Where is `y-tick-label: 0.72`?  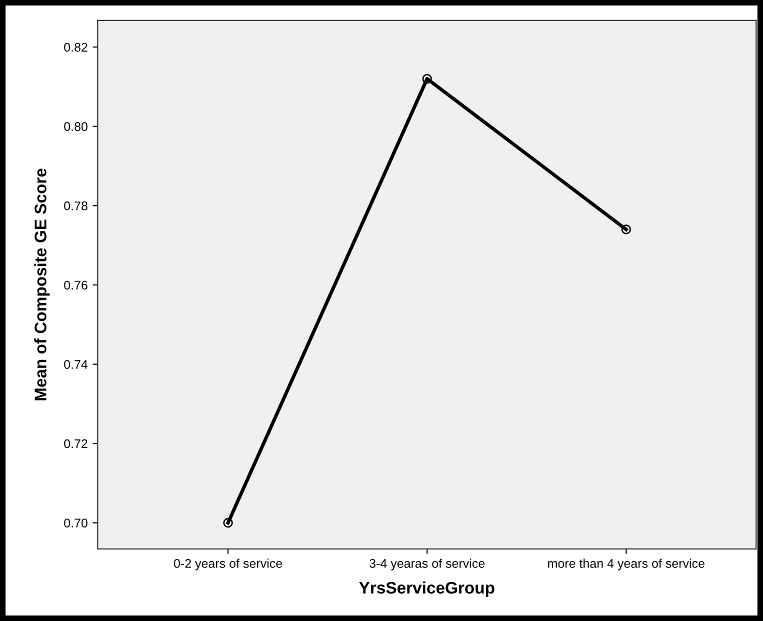 y-tick-label: 0.72 is located at coordinates (76, 443).